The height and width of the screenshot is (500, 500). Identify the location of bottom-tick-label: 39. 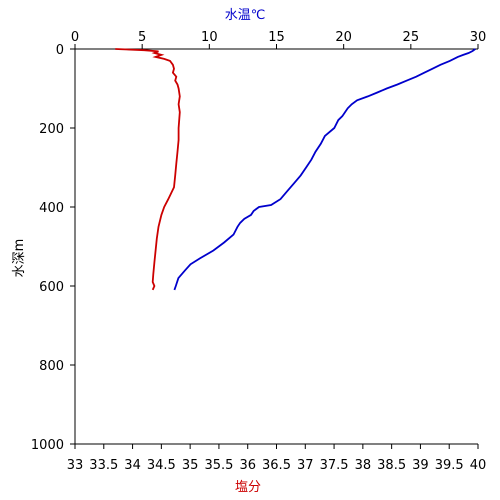
(420, 465).